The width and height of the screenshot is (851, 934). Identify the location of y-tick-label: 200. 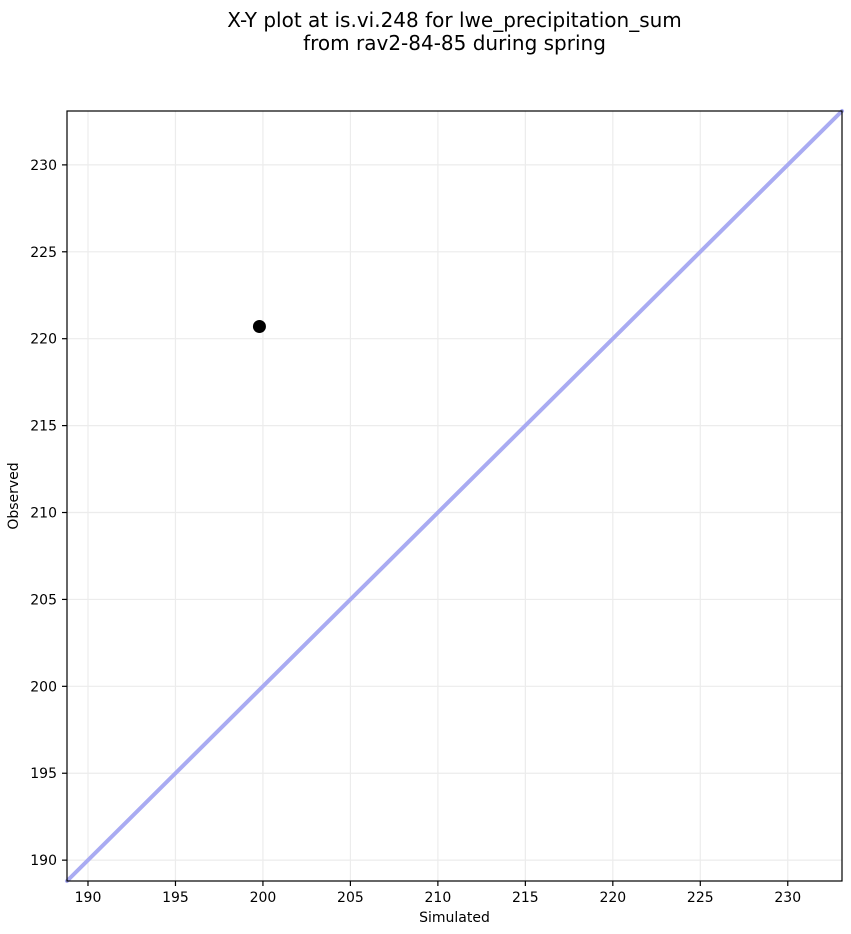
(43, 687).